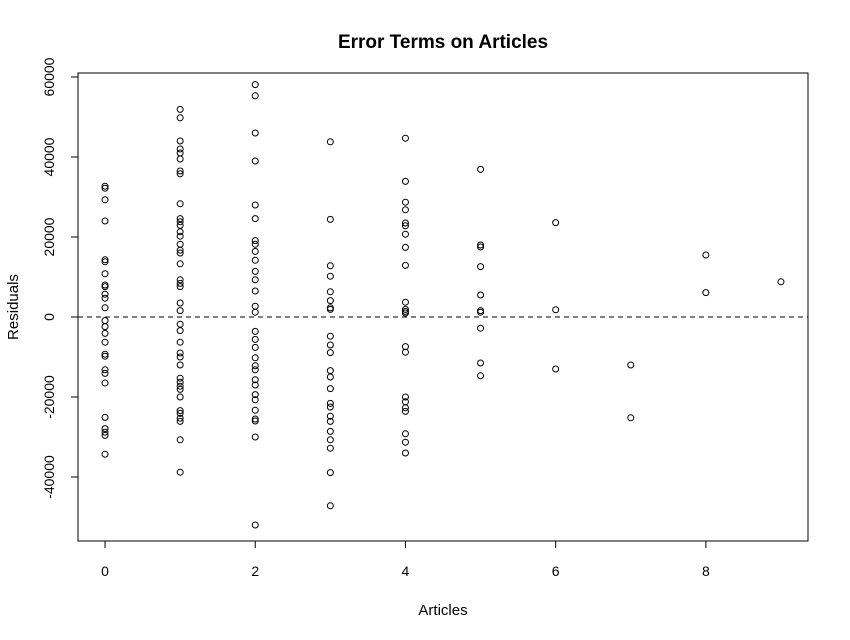 The width and height of the screenshot is (850, 640). What do you see at coordinates (556, 571) in the screenshot?
I see `x-tick-label: 6` at bounding box center [556, 571].